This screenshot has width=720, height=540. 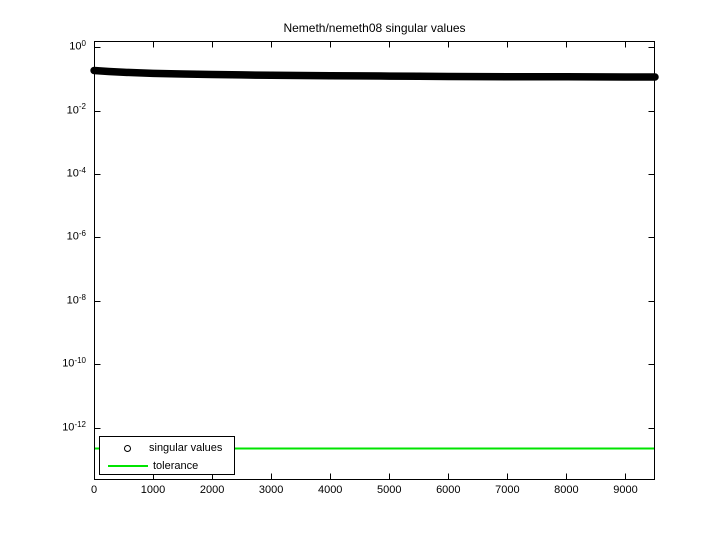 I want to click on y-tick-label: 10⁻⁴, so click(x=76, y=172).